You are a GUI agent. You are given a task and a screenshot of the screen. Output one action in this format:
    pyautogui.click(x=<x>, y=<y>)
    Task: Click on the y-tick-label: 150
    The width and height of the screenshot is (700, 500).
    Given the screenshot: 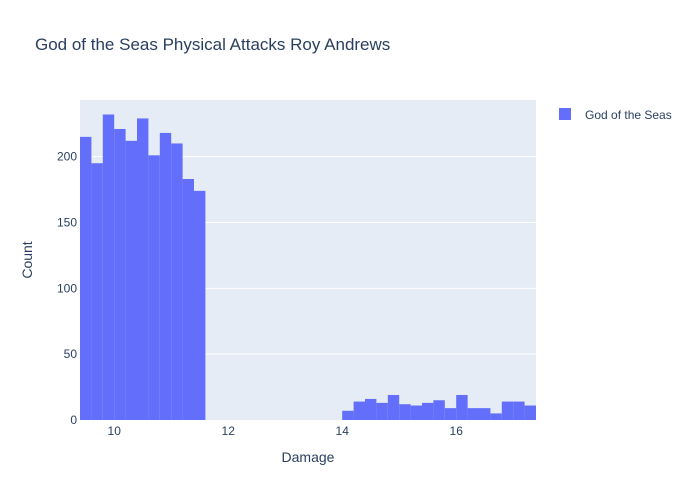 What is the action you would take?
    pyautogui.click(x=67, y=222)
    